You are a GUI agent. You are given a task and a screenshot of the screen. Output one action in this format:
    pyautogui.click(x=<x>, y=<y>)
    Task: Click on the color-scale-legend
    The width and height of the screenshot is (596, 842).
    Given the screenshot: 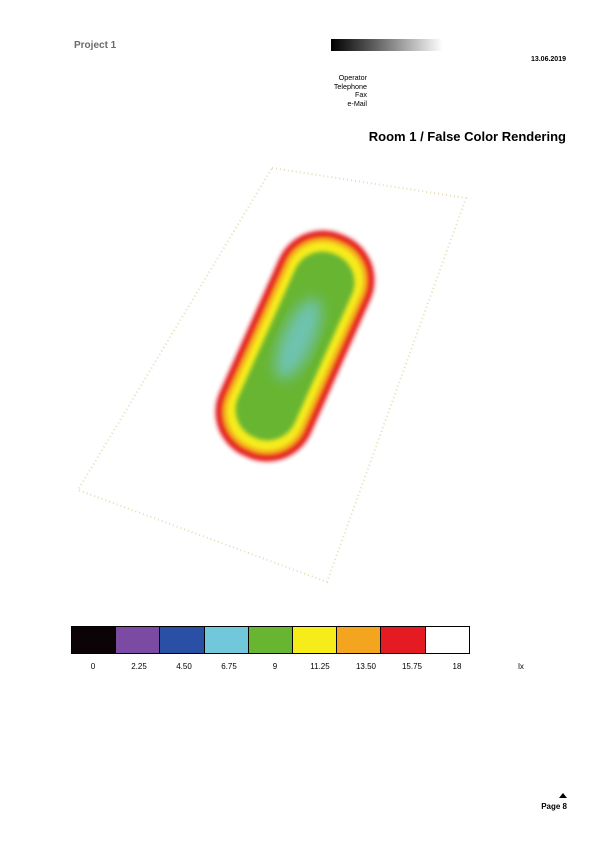 What is the action you would take?
    pyautogui.click(x=270, y=640)
    